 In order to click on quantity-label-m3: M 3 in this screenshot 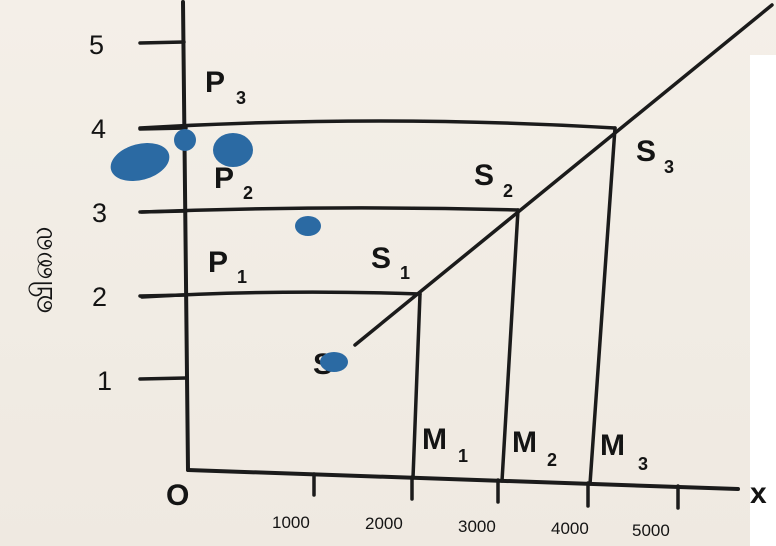, I will do `click(624, 451)`.